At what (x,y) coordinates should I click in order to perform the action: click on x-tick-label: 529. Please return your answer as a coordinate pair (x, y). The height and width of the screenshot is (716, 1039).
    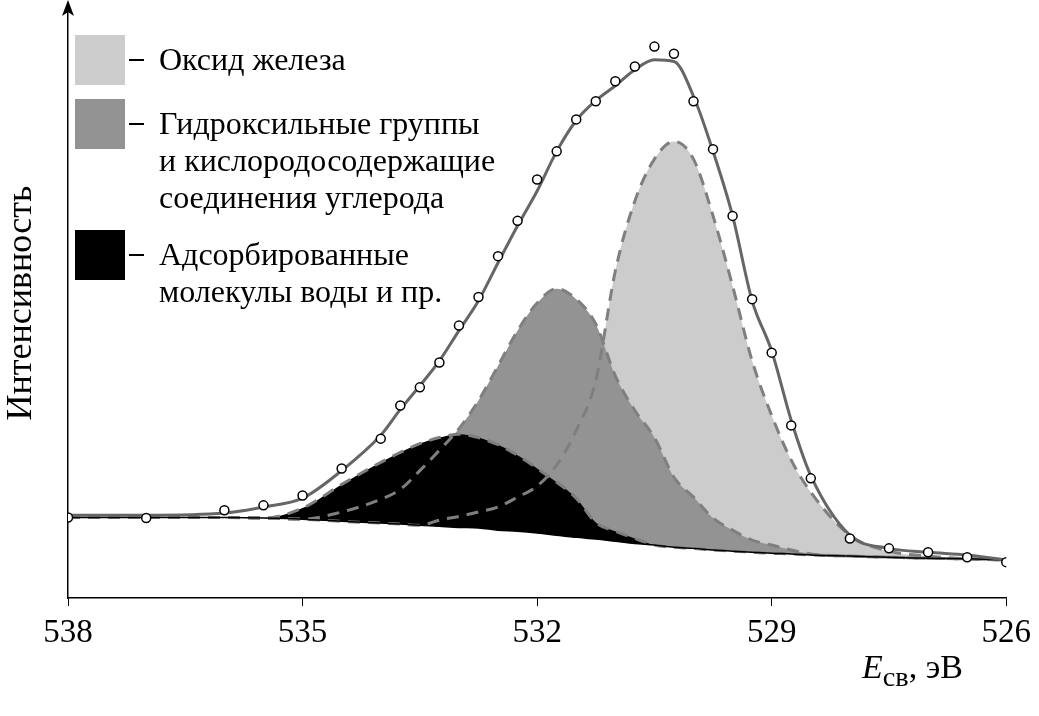
    Looking at the image, I should click on (771, 631).